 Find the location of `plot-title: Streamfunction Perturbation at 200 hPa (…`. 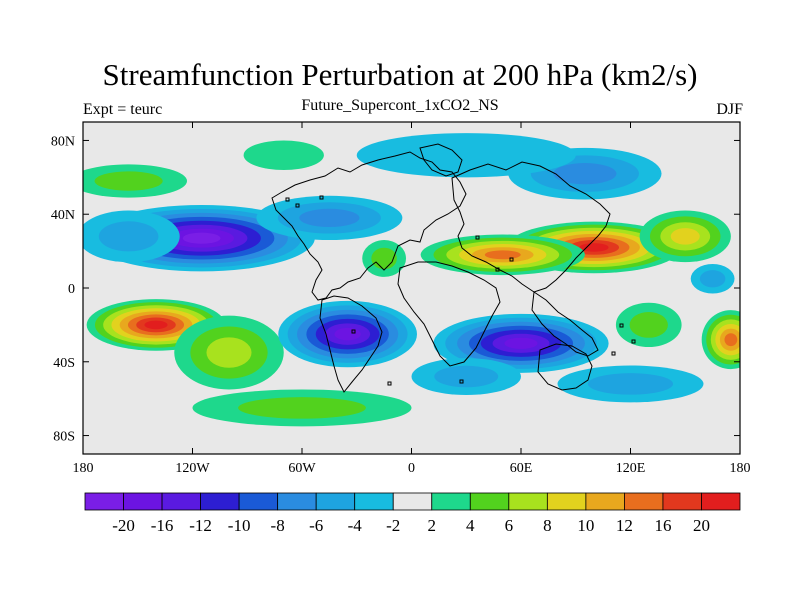

plot-title: Streamfunction Perturbation at 200 hPa (… is located at coordinates (400, 74).